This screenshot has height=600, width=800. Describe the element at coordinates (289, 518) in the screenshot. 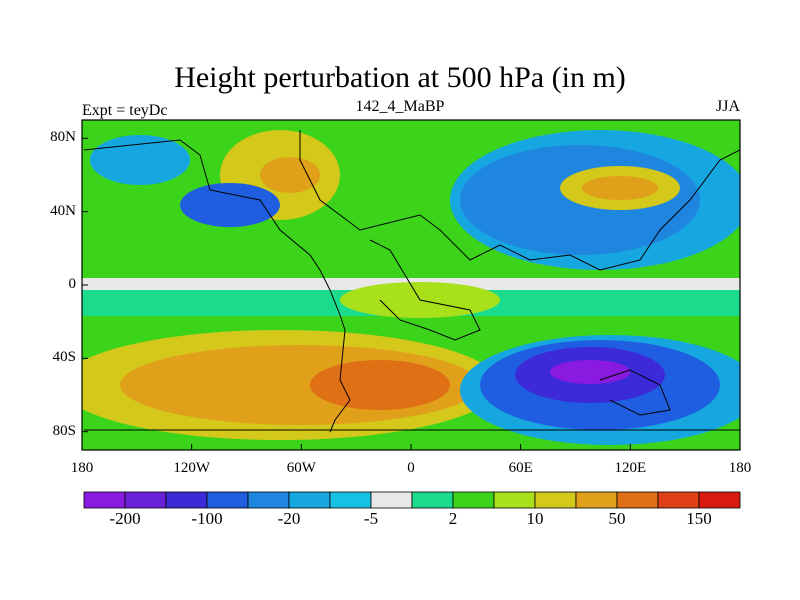

I see `colorbar-label: -20` at that location.